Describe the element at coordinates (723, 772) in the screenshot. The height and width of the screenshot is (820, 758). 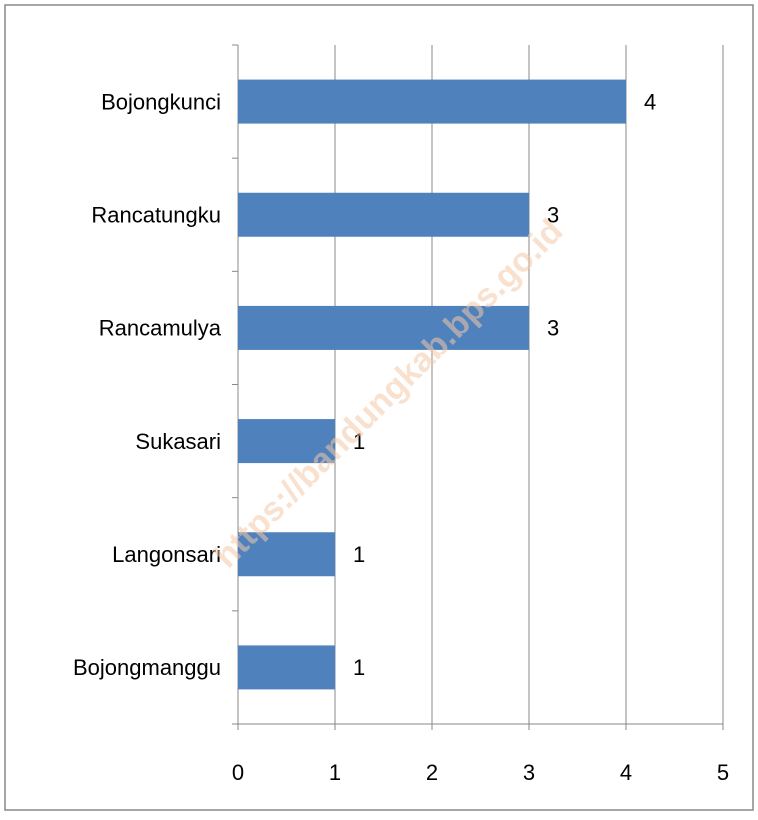
I see `x-tick-label: 5` at that location.